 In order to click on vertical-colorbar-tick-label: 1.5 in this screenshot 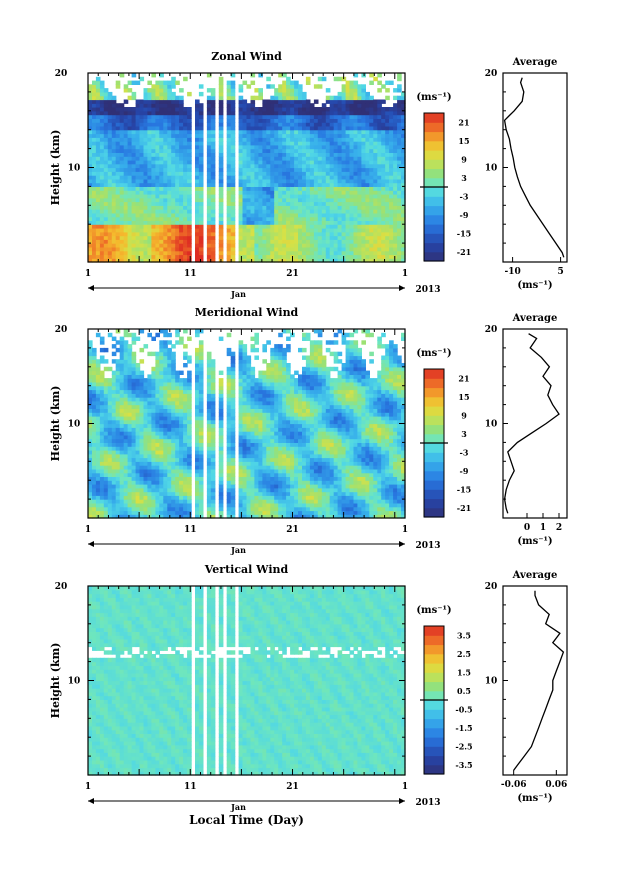, I will do `click(464, 672)`.